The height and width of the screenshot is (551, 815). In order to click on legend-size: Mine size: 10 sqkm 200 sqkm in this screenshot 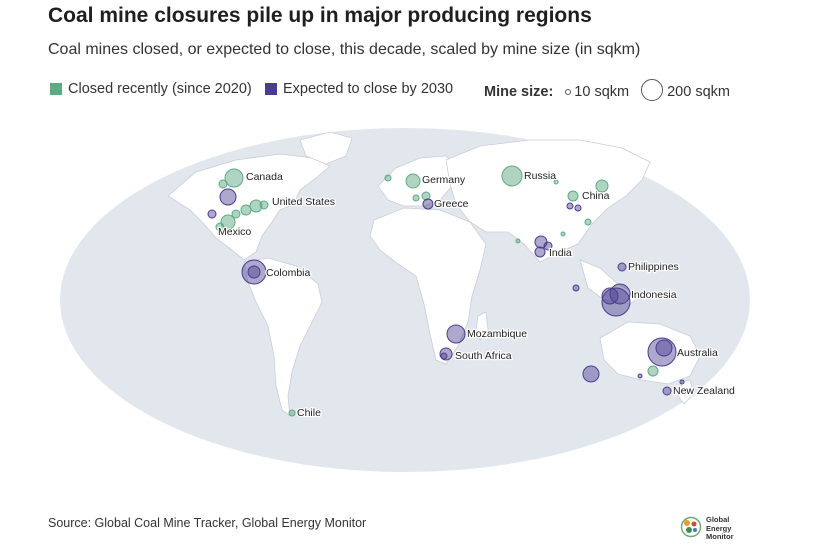, I will do `click(607, 91)`.